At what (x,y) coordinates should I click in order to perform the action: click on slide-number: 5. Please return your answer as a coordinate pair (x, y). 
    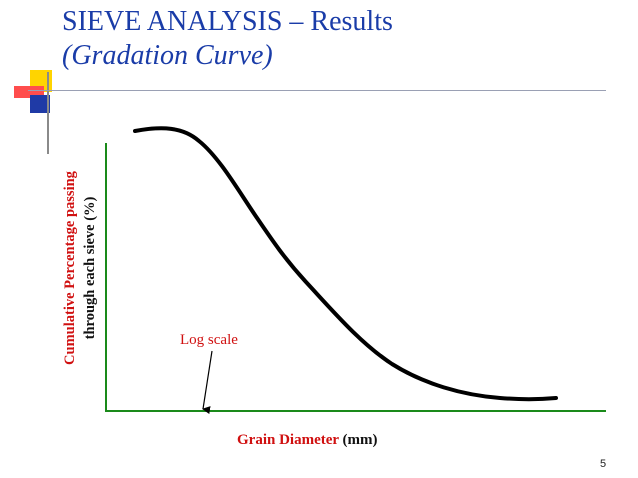
    Looking at the image, I should click on (603, 464).